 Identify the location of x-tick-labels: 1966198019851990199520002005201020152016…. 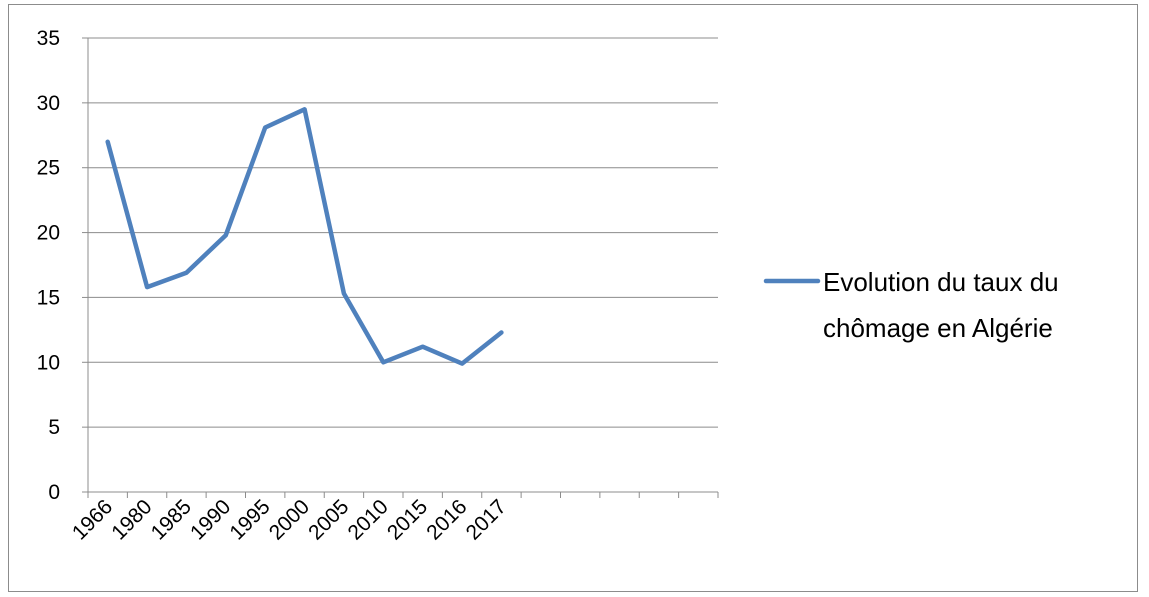
(289, 519).